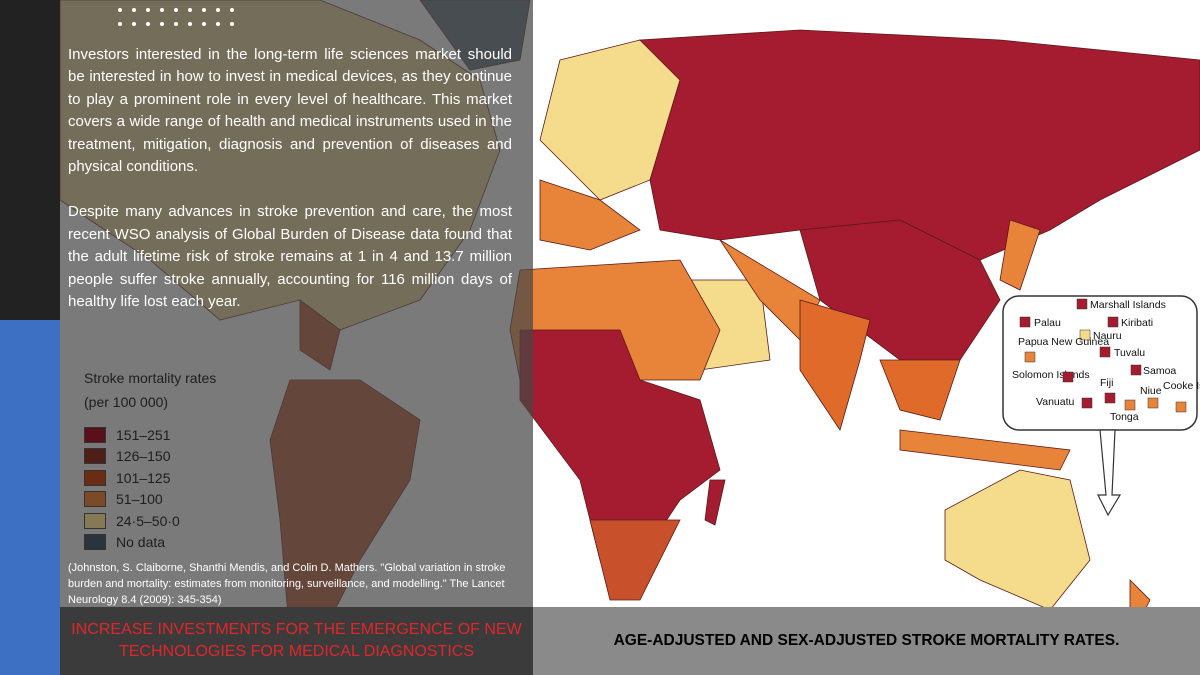  Describe the element at coordinates (1063, 342) in the screenshot. I see `inset-label: Papua New Guinea` at that location.